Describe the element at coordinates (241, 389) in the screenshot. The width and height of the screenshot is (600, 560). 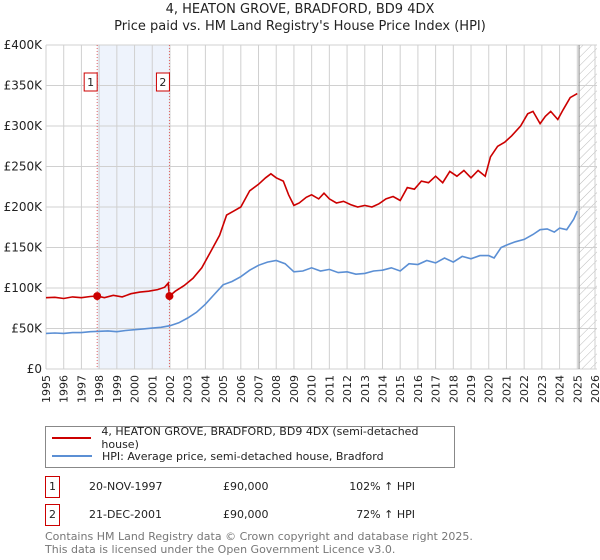
I see `x-tick-label: 2006` at that location.